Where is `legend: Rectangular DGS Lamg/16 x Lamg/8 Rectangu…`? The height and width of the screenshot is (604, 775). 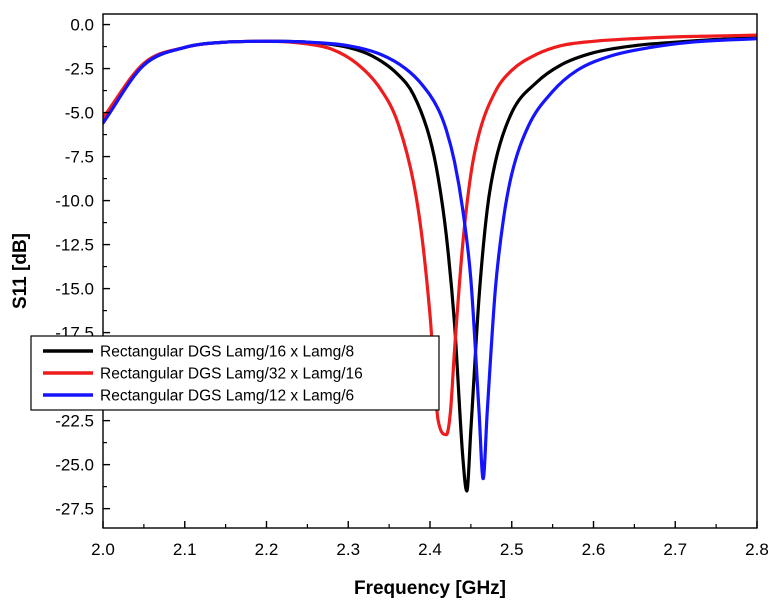 legend: Rectangular DGS Lamg/16 x Lamg/8 Rectangu… is located at coordinates (235, 373).